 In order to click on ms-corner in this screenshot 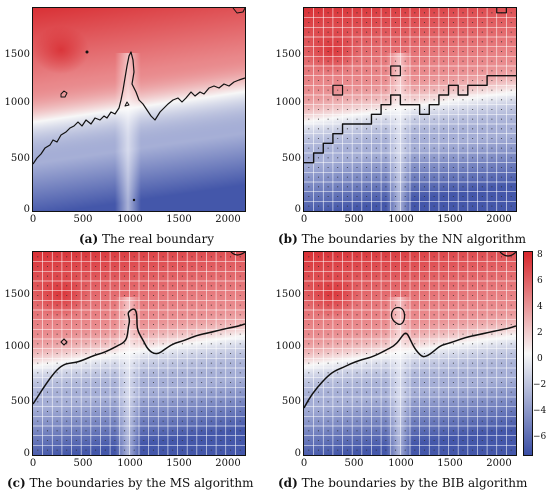, I will do `click(237, 254)`.